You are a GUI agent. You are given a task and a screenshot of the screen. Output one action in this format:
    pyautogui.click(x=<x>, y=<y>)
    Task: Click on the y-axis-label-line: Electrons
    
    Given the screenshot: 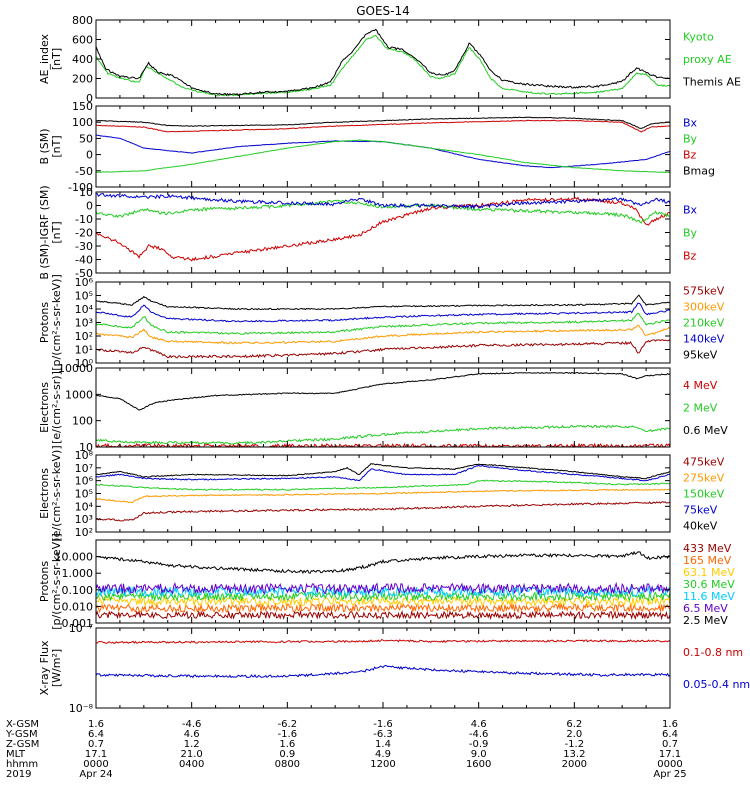 What is the action you would take?
    pyautogui.click(x=44, y=407)
    